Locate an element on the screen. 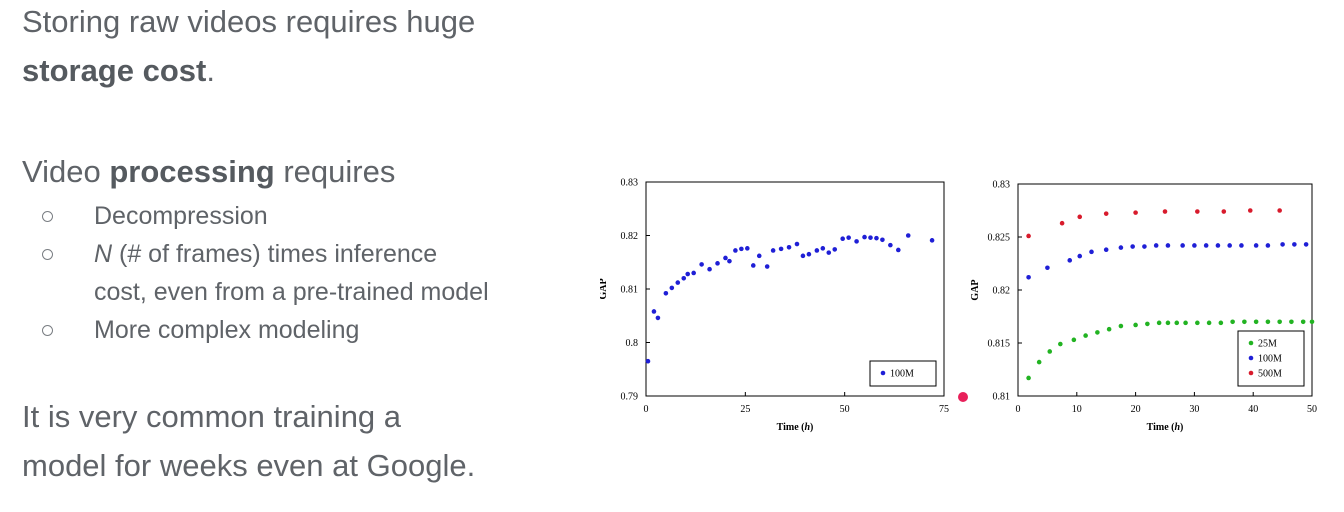 This screenshot has height=512, width=1344. processing-bold: processing is located at coordinates (192, 171).